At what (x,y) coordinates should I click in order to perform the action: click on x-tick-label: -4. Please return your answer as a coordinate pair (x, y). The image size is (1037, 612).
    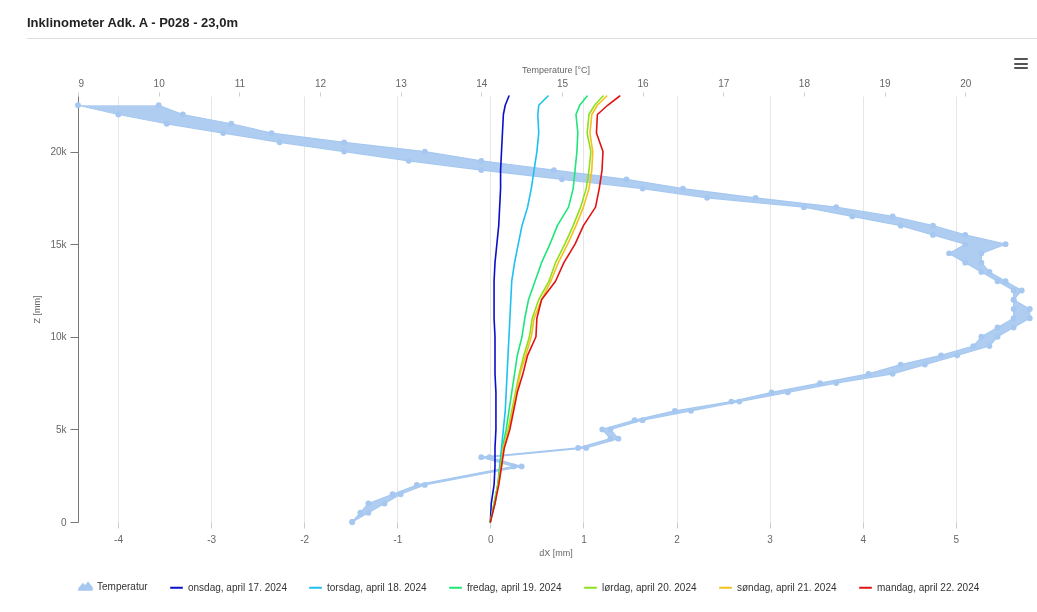
    Looking at the image, I should click on (119, 539).